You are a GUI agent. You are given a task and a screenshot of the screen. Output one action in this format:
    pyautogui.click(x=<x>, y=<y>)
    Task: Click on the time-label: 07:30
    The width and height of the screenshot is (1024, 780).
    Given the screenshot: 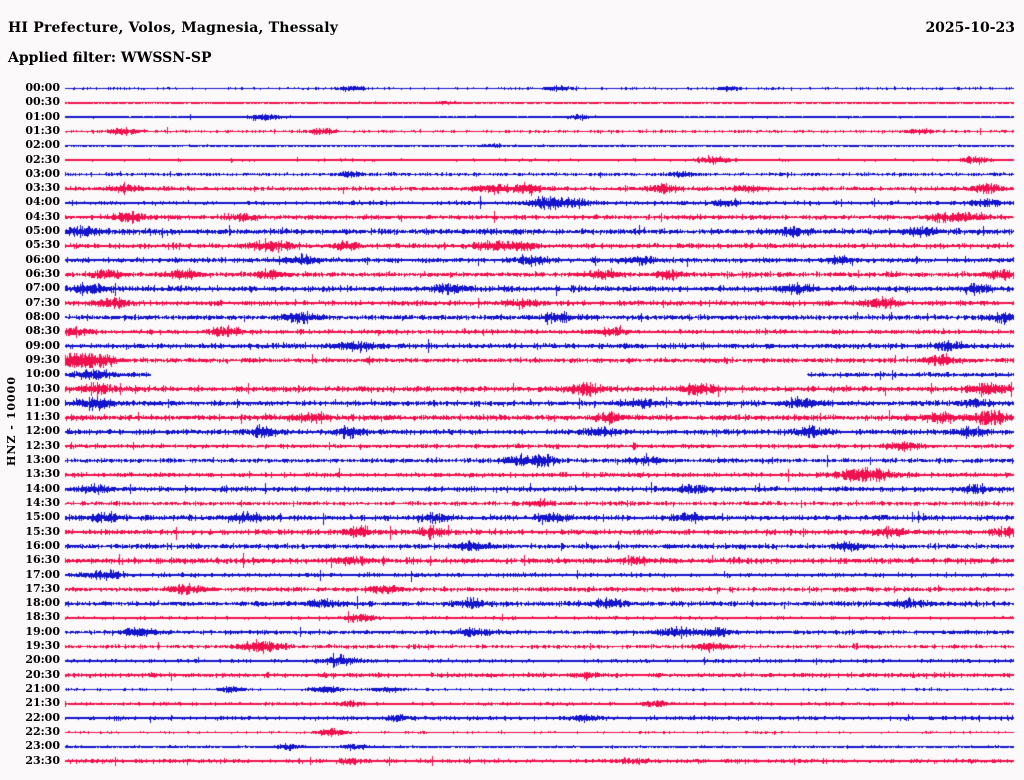 What is the action you would take?
    pyautogui.click(x=42, y=302)
    